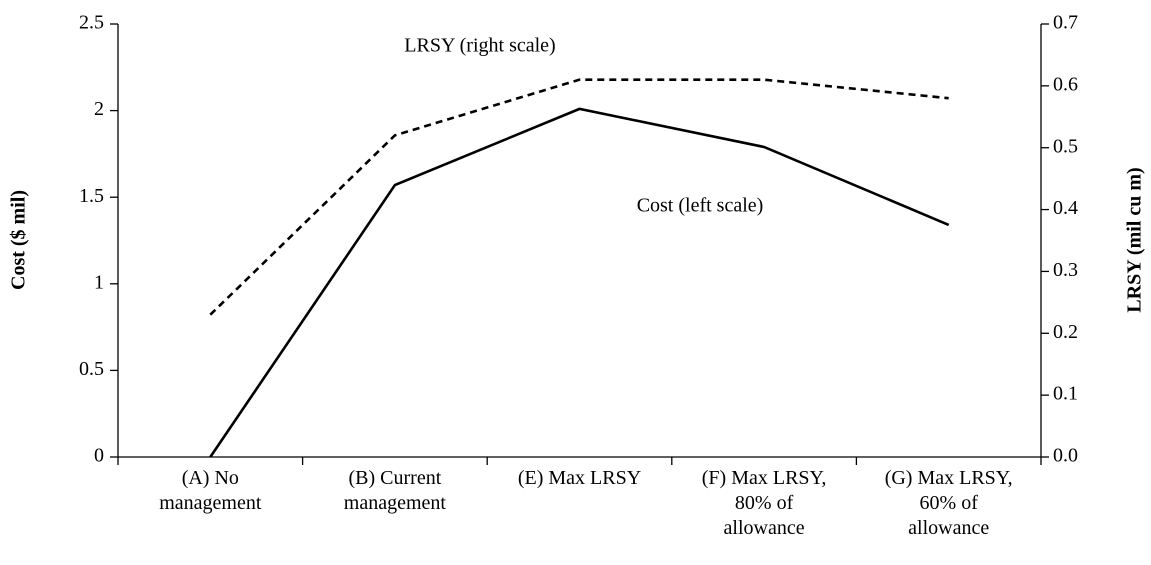 This screenshot has width=1151, height=565. Describe the element at coordinates (91, 369) in the screenshot. I see `y-tick-label: 0.5` at that location.